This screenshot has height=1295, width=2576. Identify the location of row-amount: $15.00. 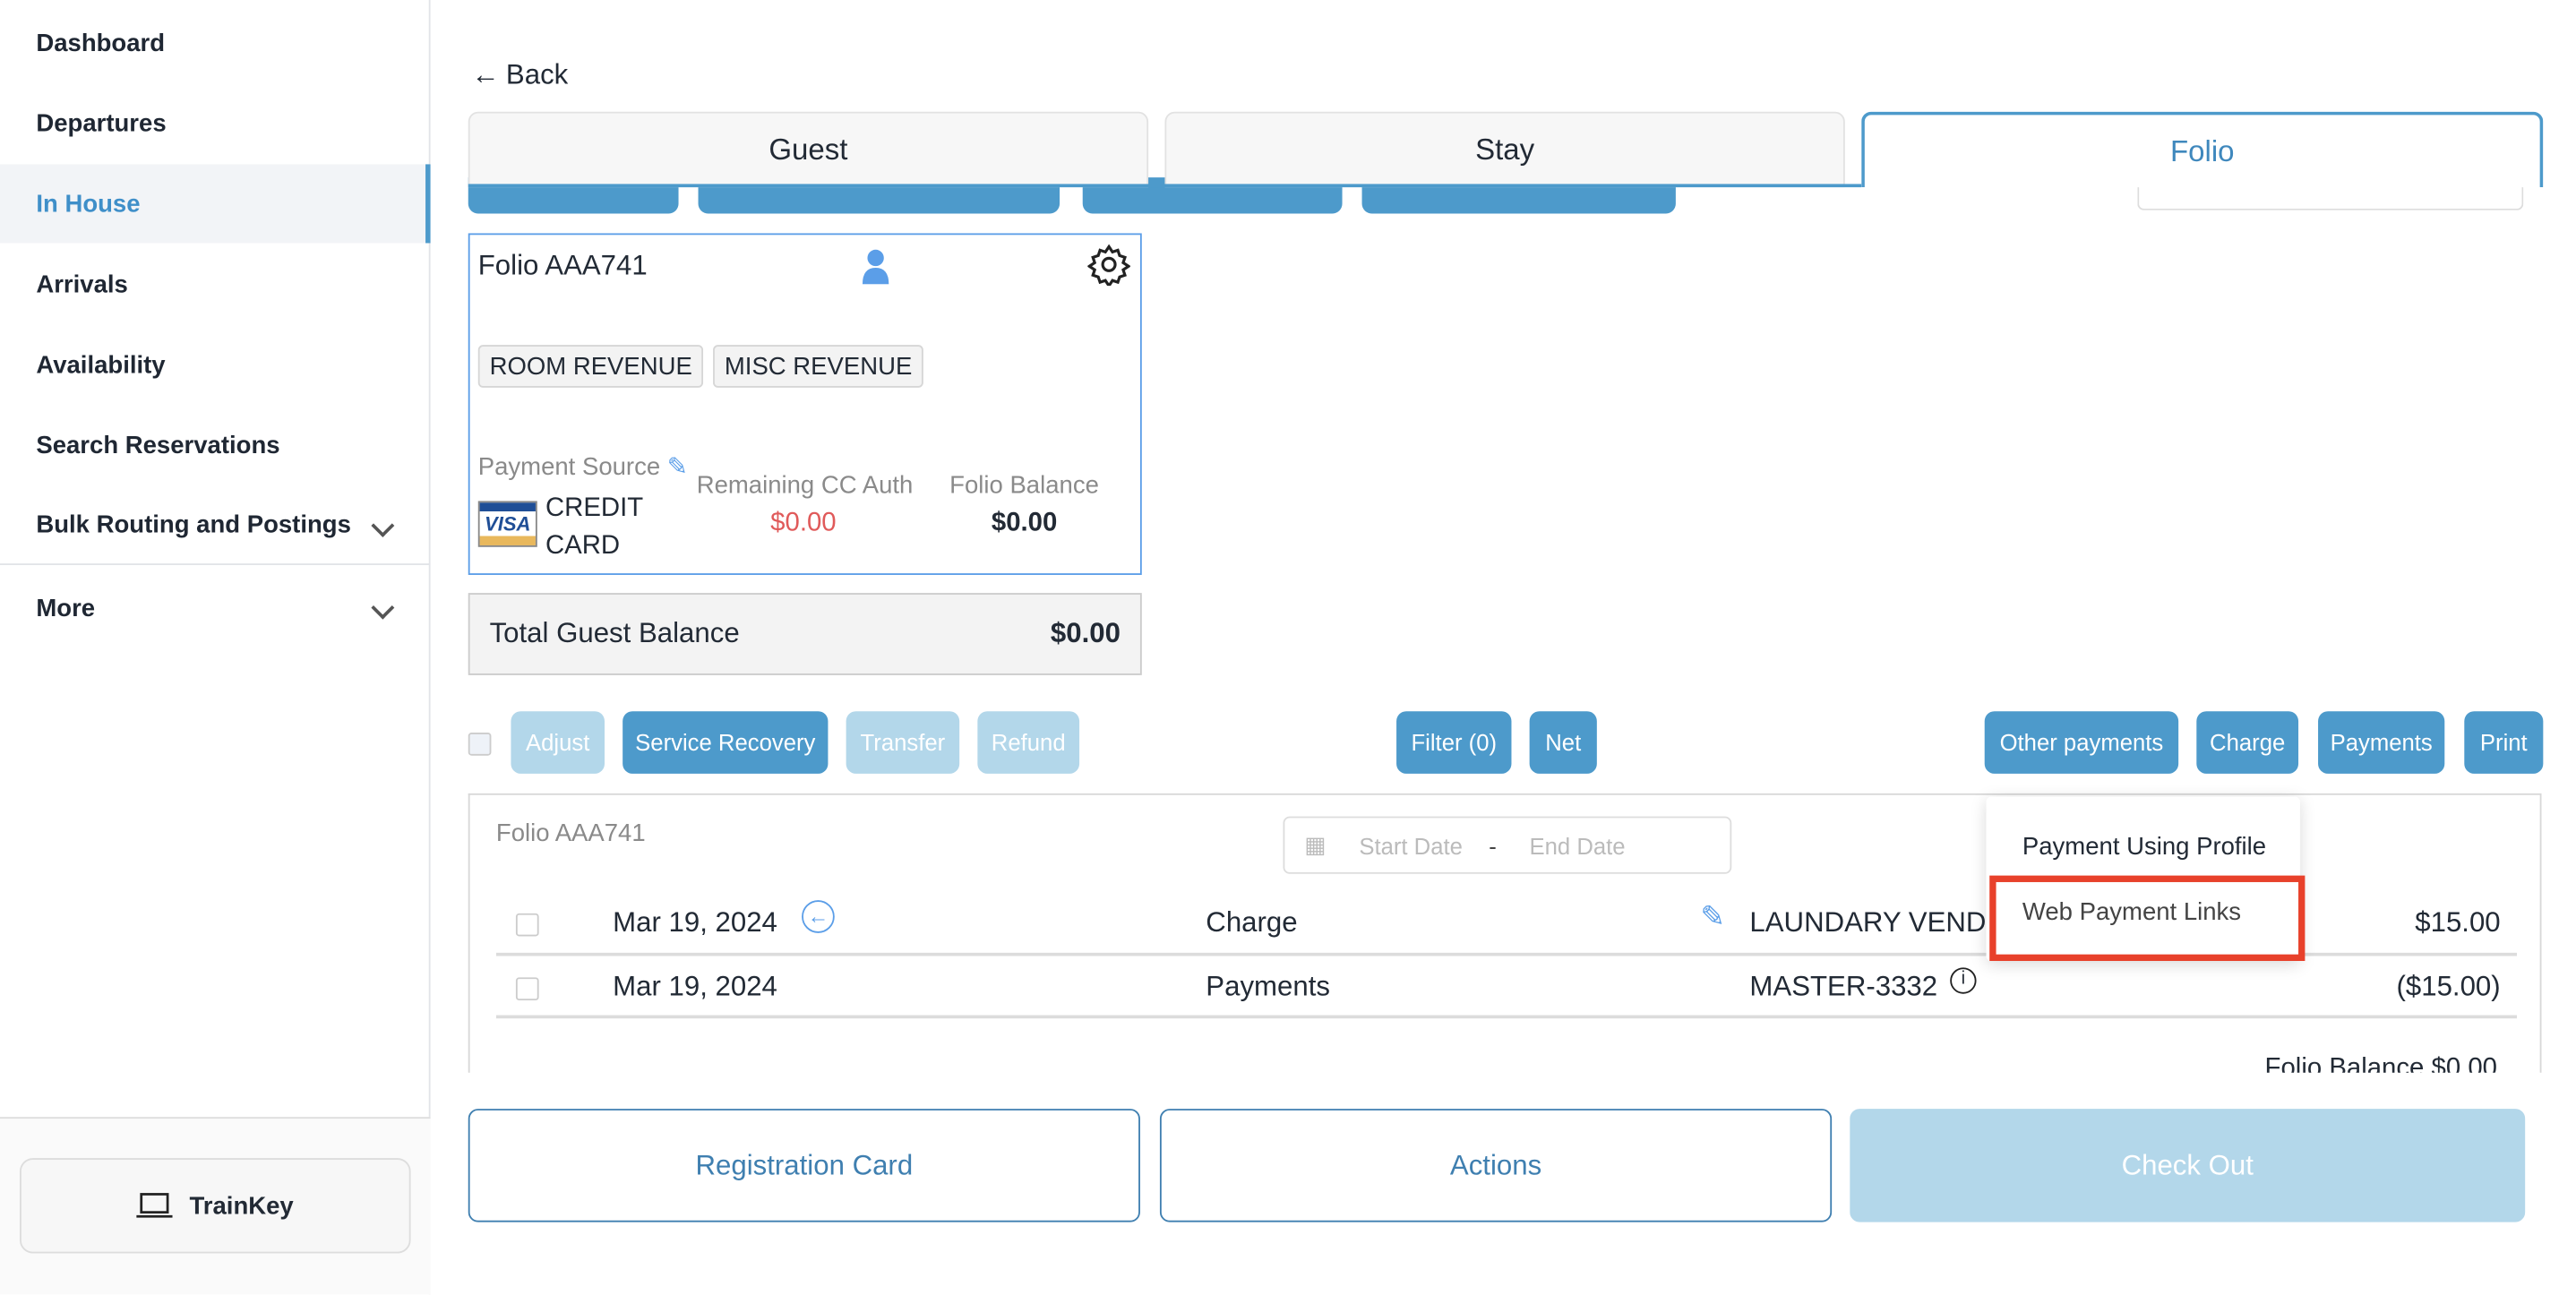
(2458, 923).